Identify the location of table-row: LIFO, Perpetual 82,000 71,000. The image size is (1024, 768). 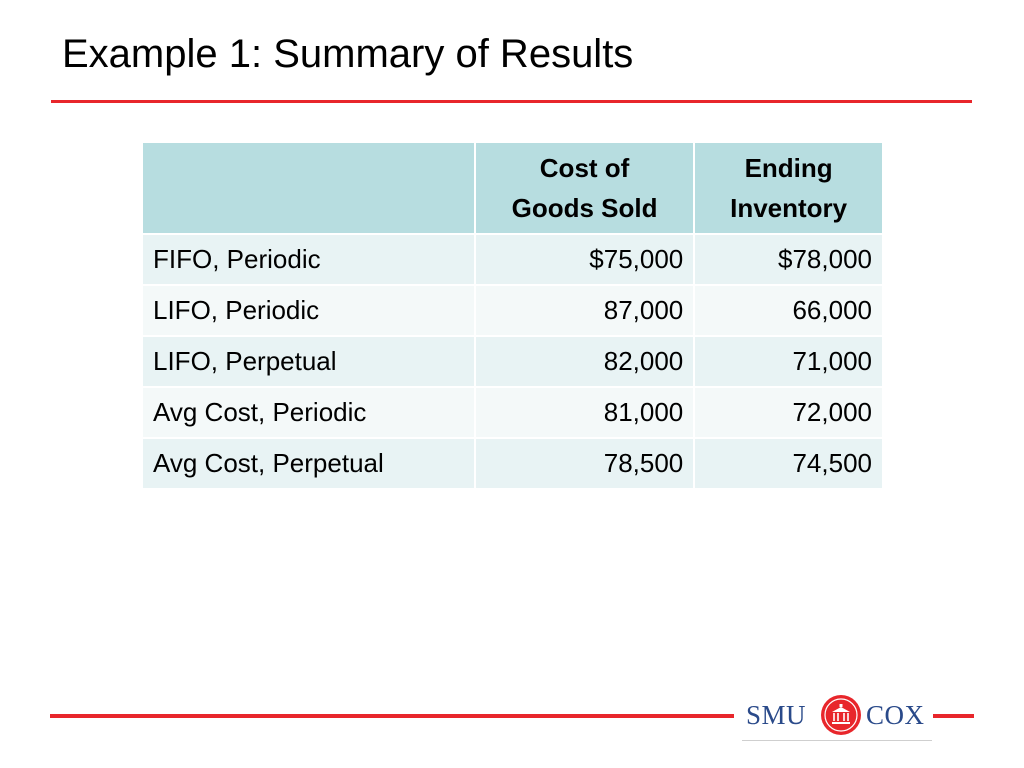
(512, 361).